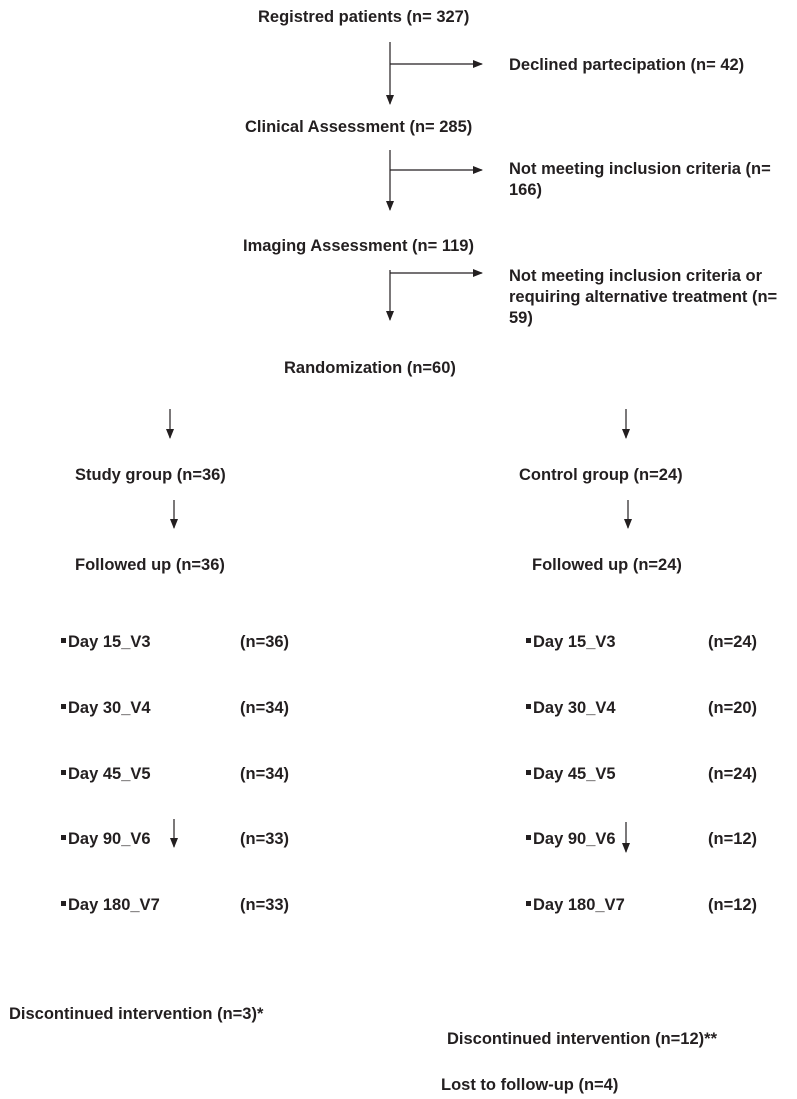 Image resolution: width=797 pixels, height=1099 pixels. What do you see at coordinates (136, 1014) in the screenshot?
I see `study-discontinued-box: Discontinued intervention (n=3)*` at bounding box center [136, 1014].